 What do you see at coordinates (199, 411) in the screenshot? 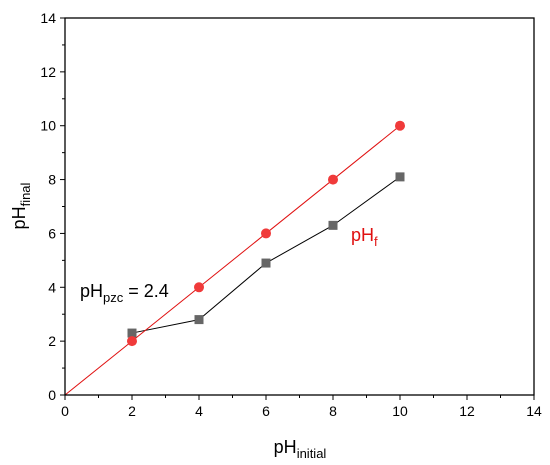
I see `x-tick-label: 4` at bounding box center [199, 411].